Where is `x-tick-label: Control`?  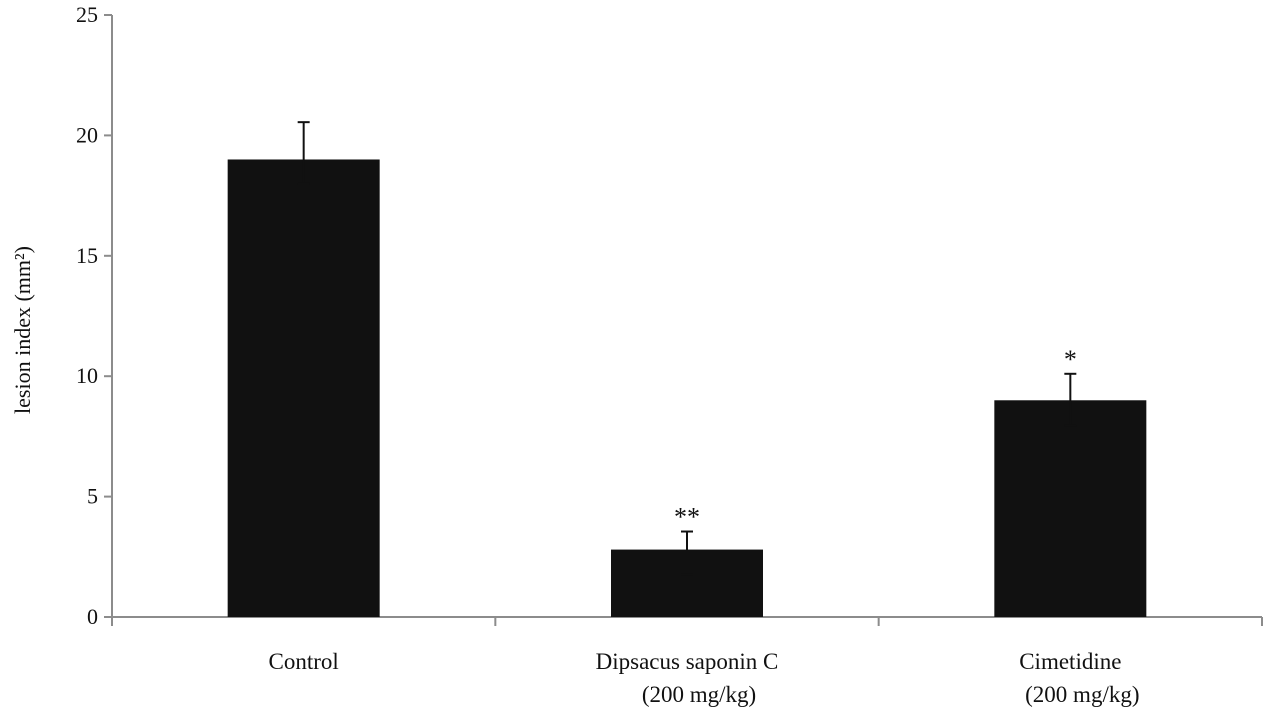
x-tick-label: Control is located at coordinates (304, 661).